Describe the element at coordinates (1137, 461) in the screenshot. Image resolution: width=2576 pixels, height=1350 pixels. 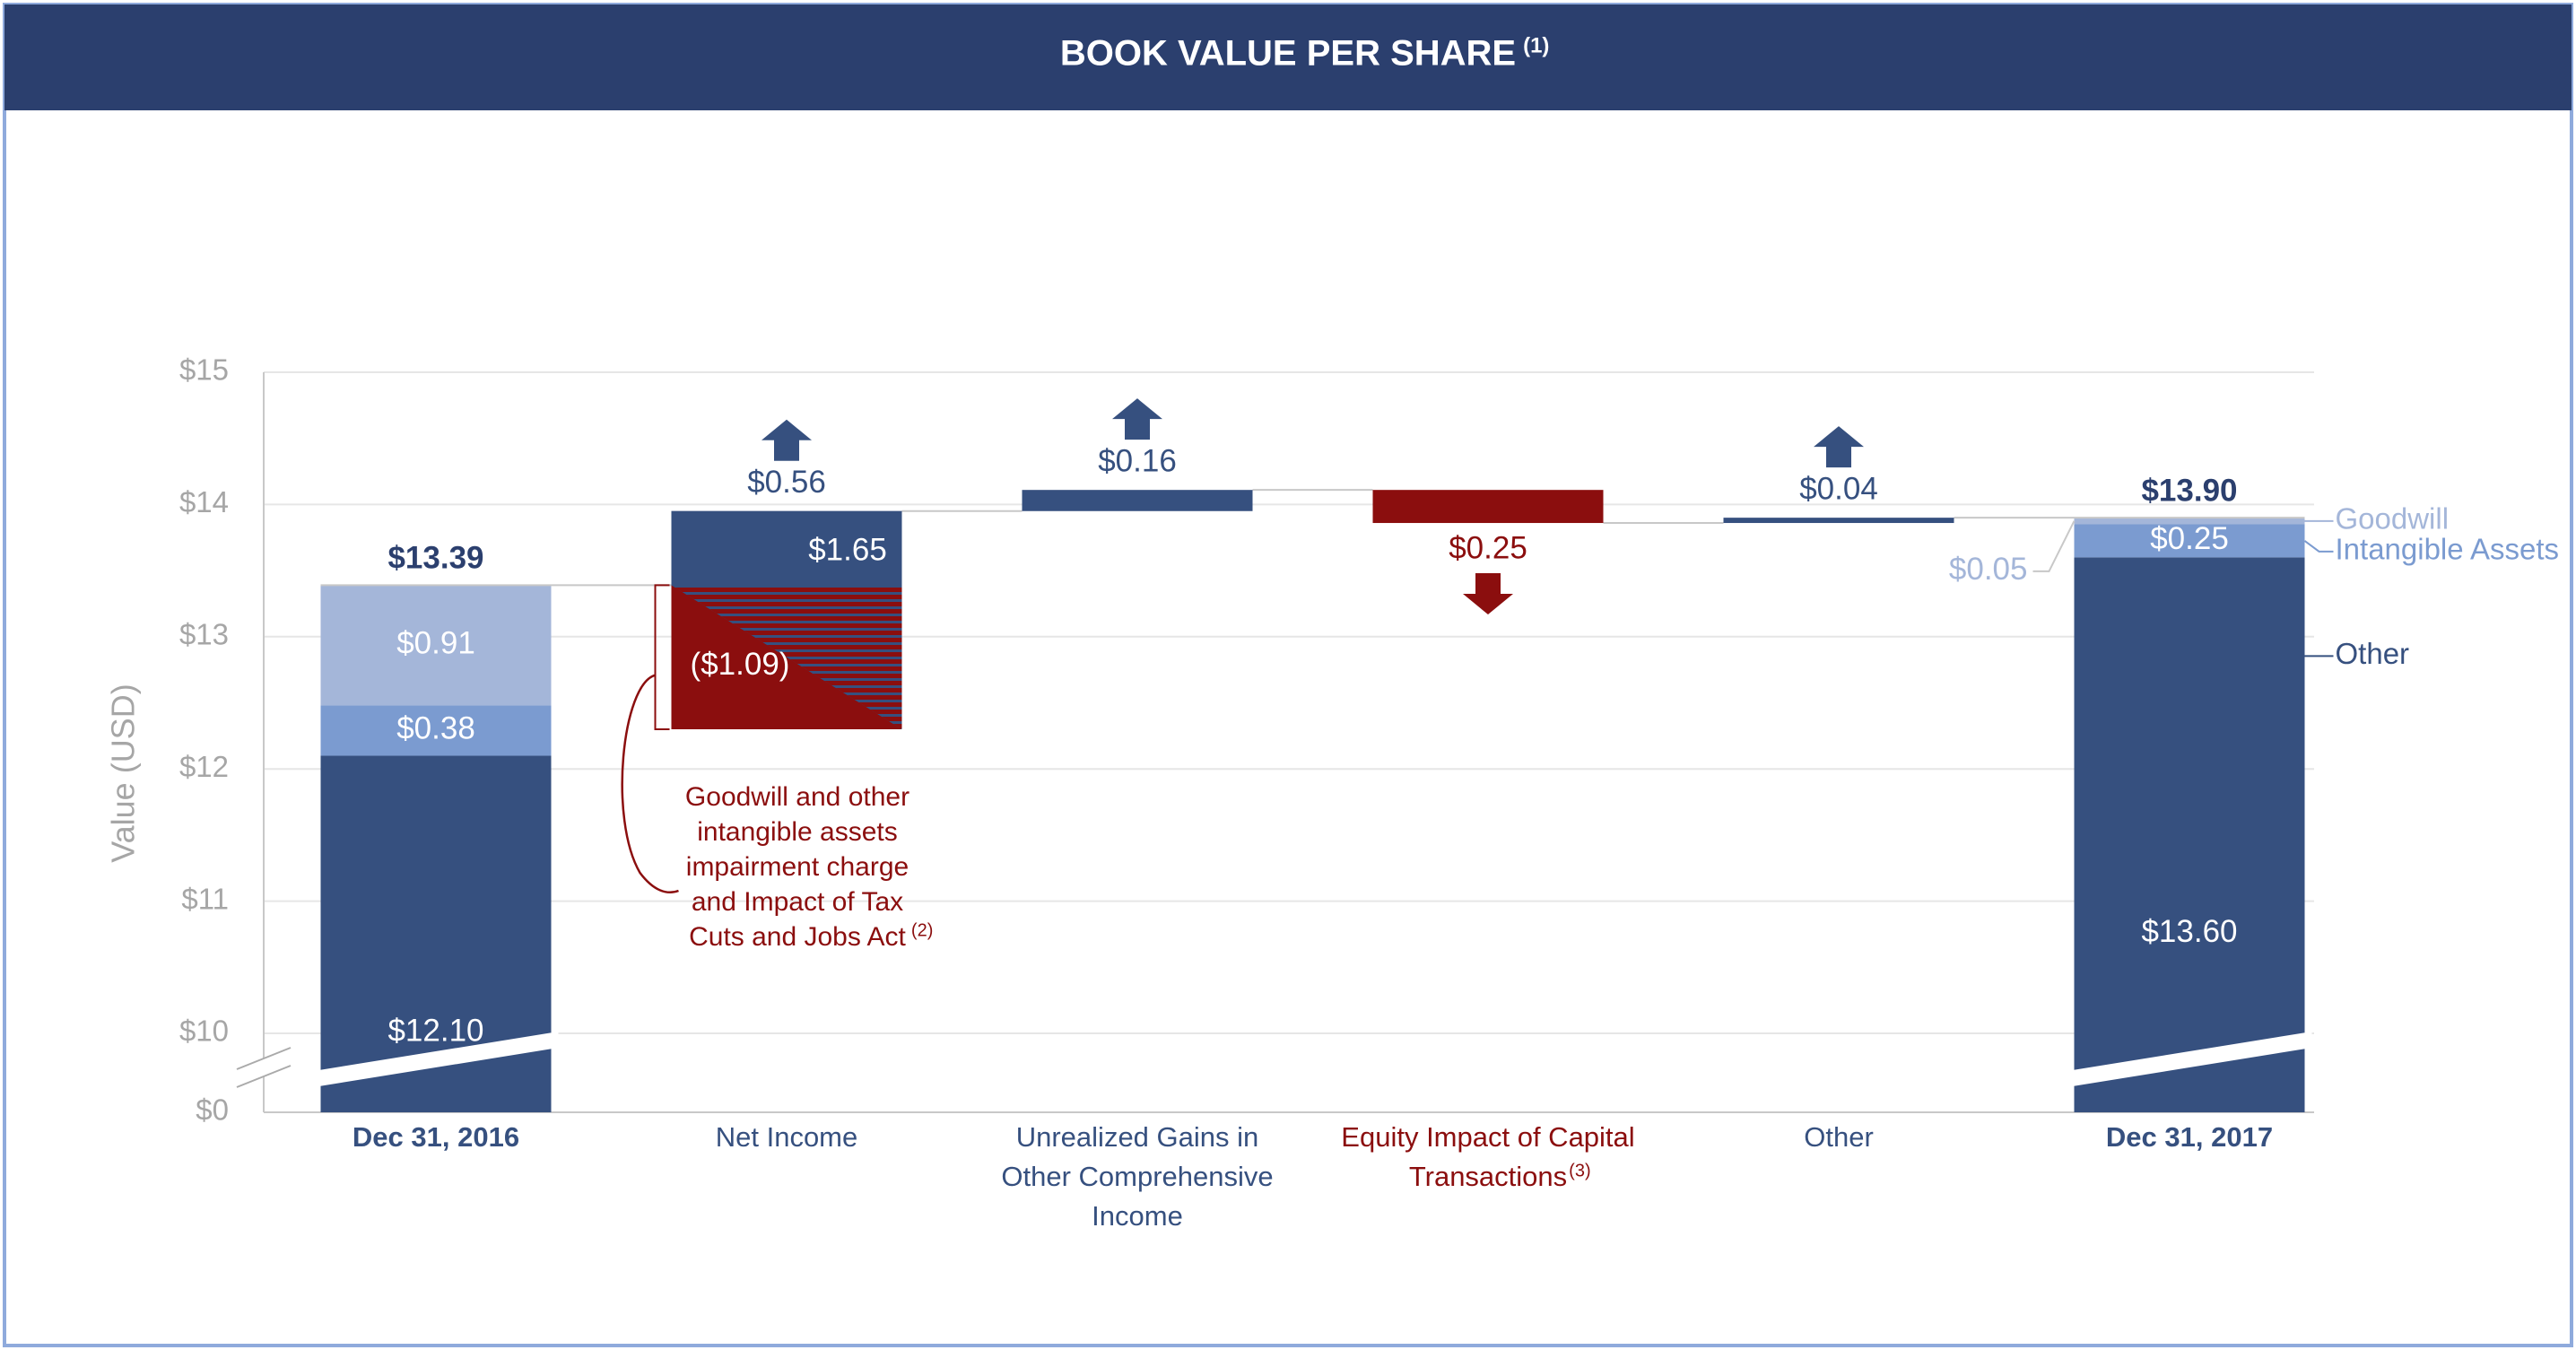
I see `change-label: $0.16` at that location.